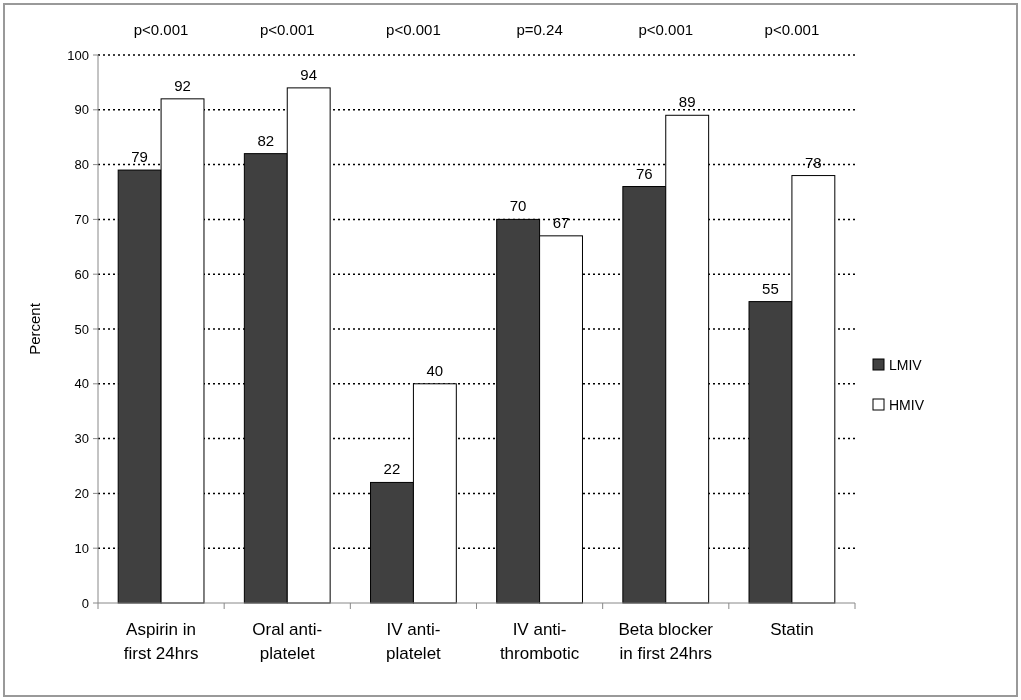  What do you see at coordinates (906, 364) in the screenshot?
I see `legend-label: LMIV` at bounding box center [906, 364].